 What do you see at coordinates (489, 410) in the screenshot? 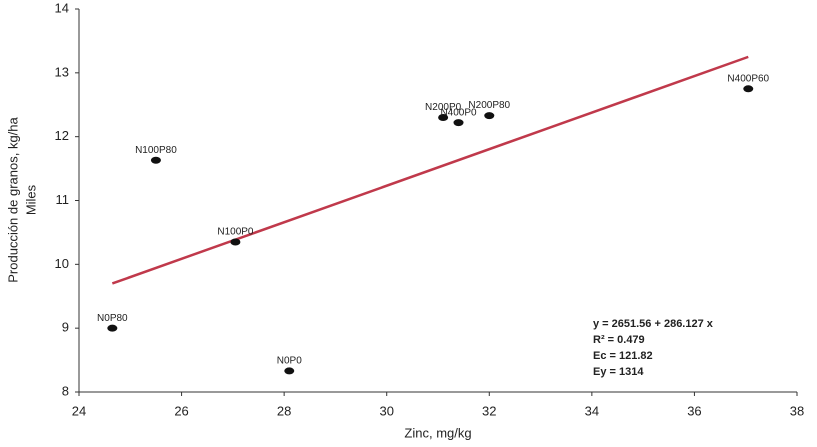
I see `x-tick-label: 32` at bounding box center [489, 410].